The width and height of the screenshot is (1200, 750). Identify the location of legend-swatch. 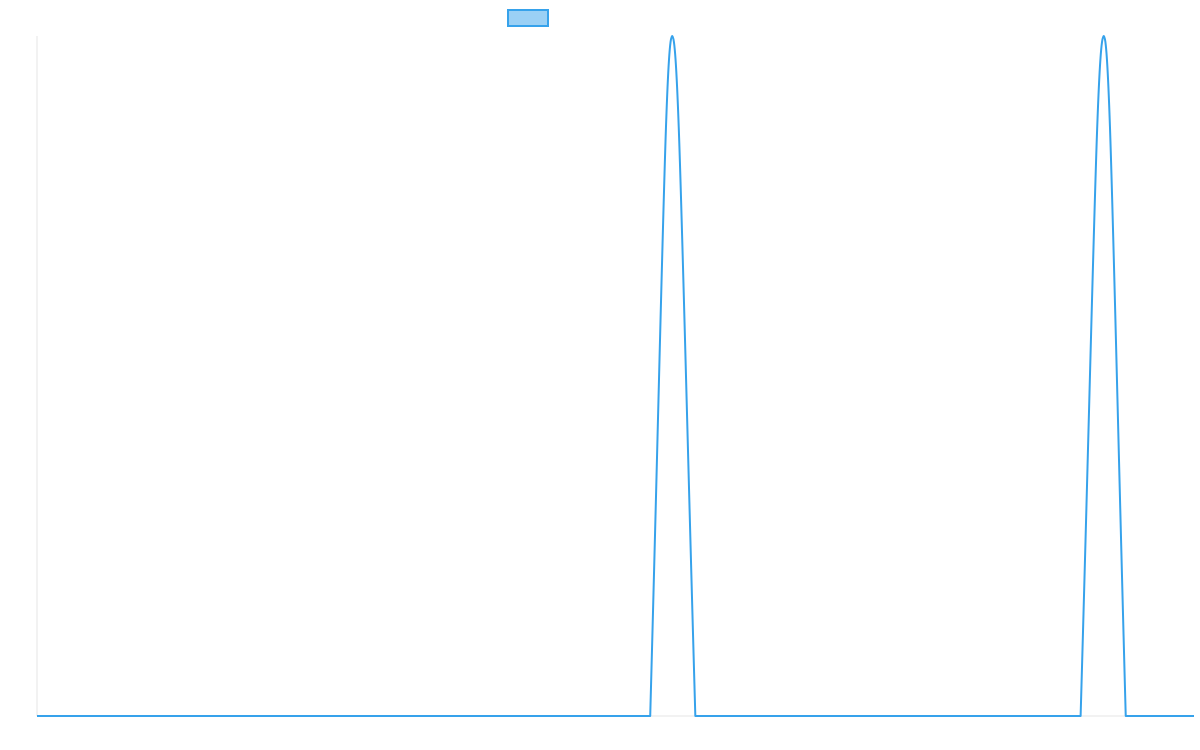
(528, 18).